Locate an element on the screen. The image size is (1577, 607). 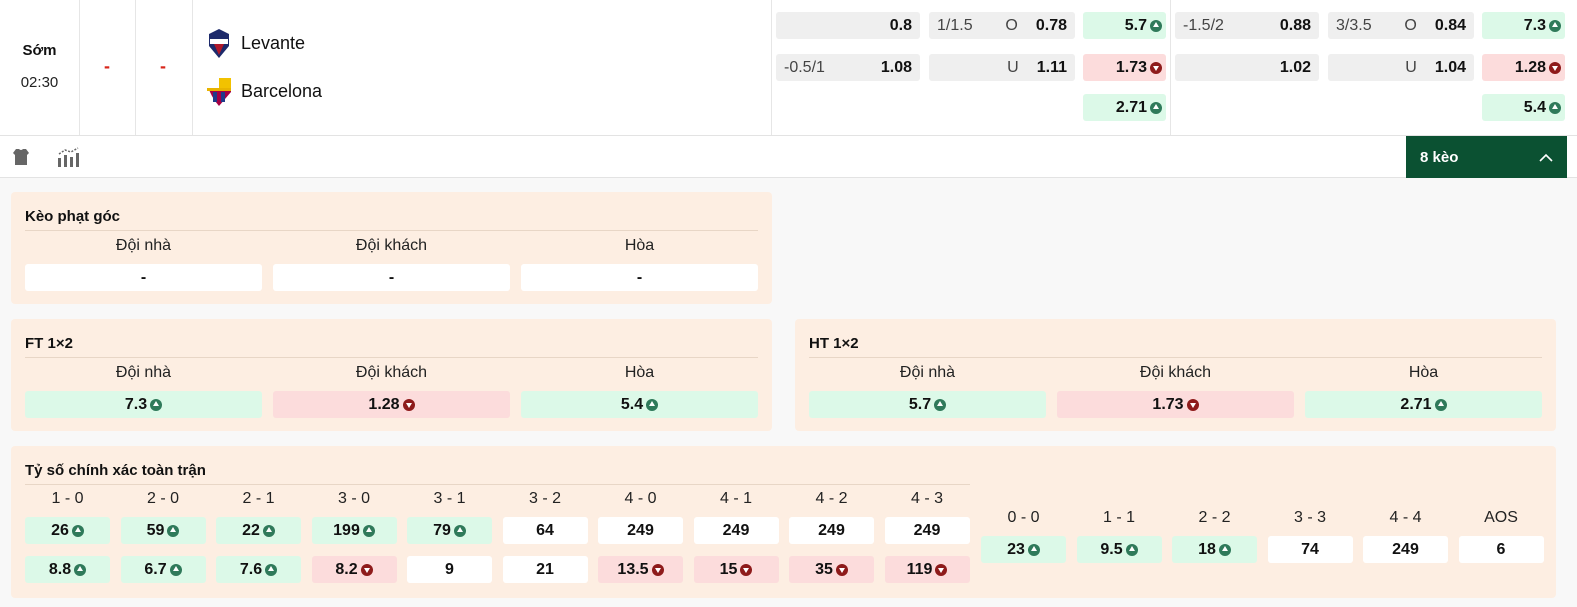
score-odds-cell: 23 is located at coordinates (1023, 549).